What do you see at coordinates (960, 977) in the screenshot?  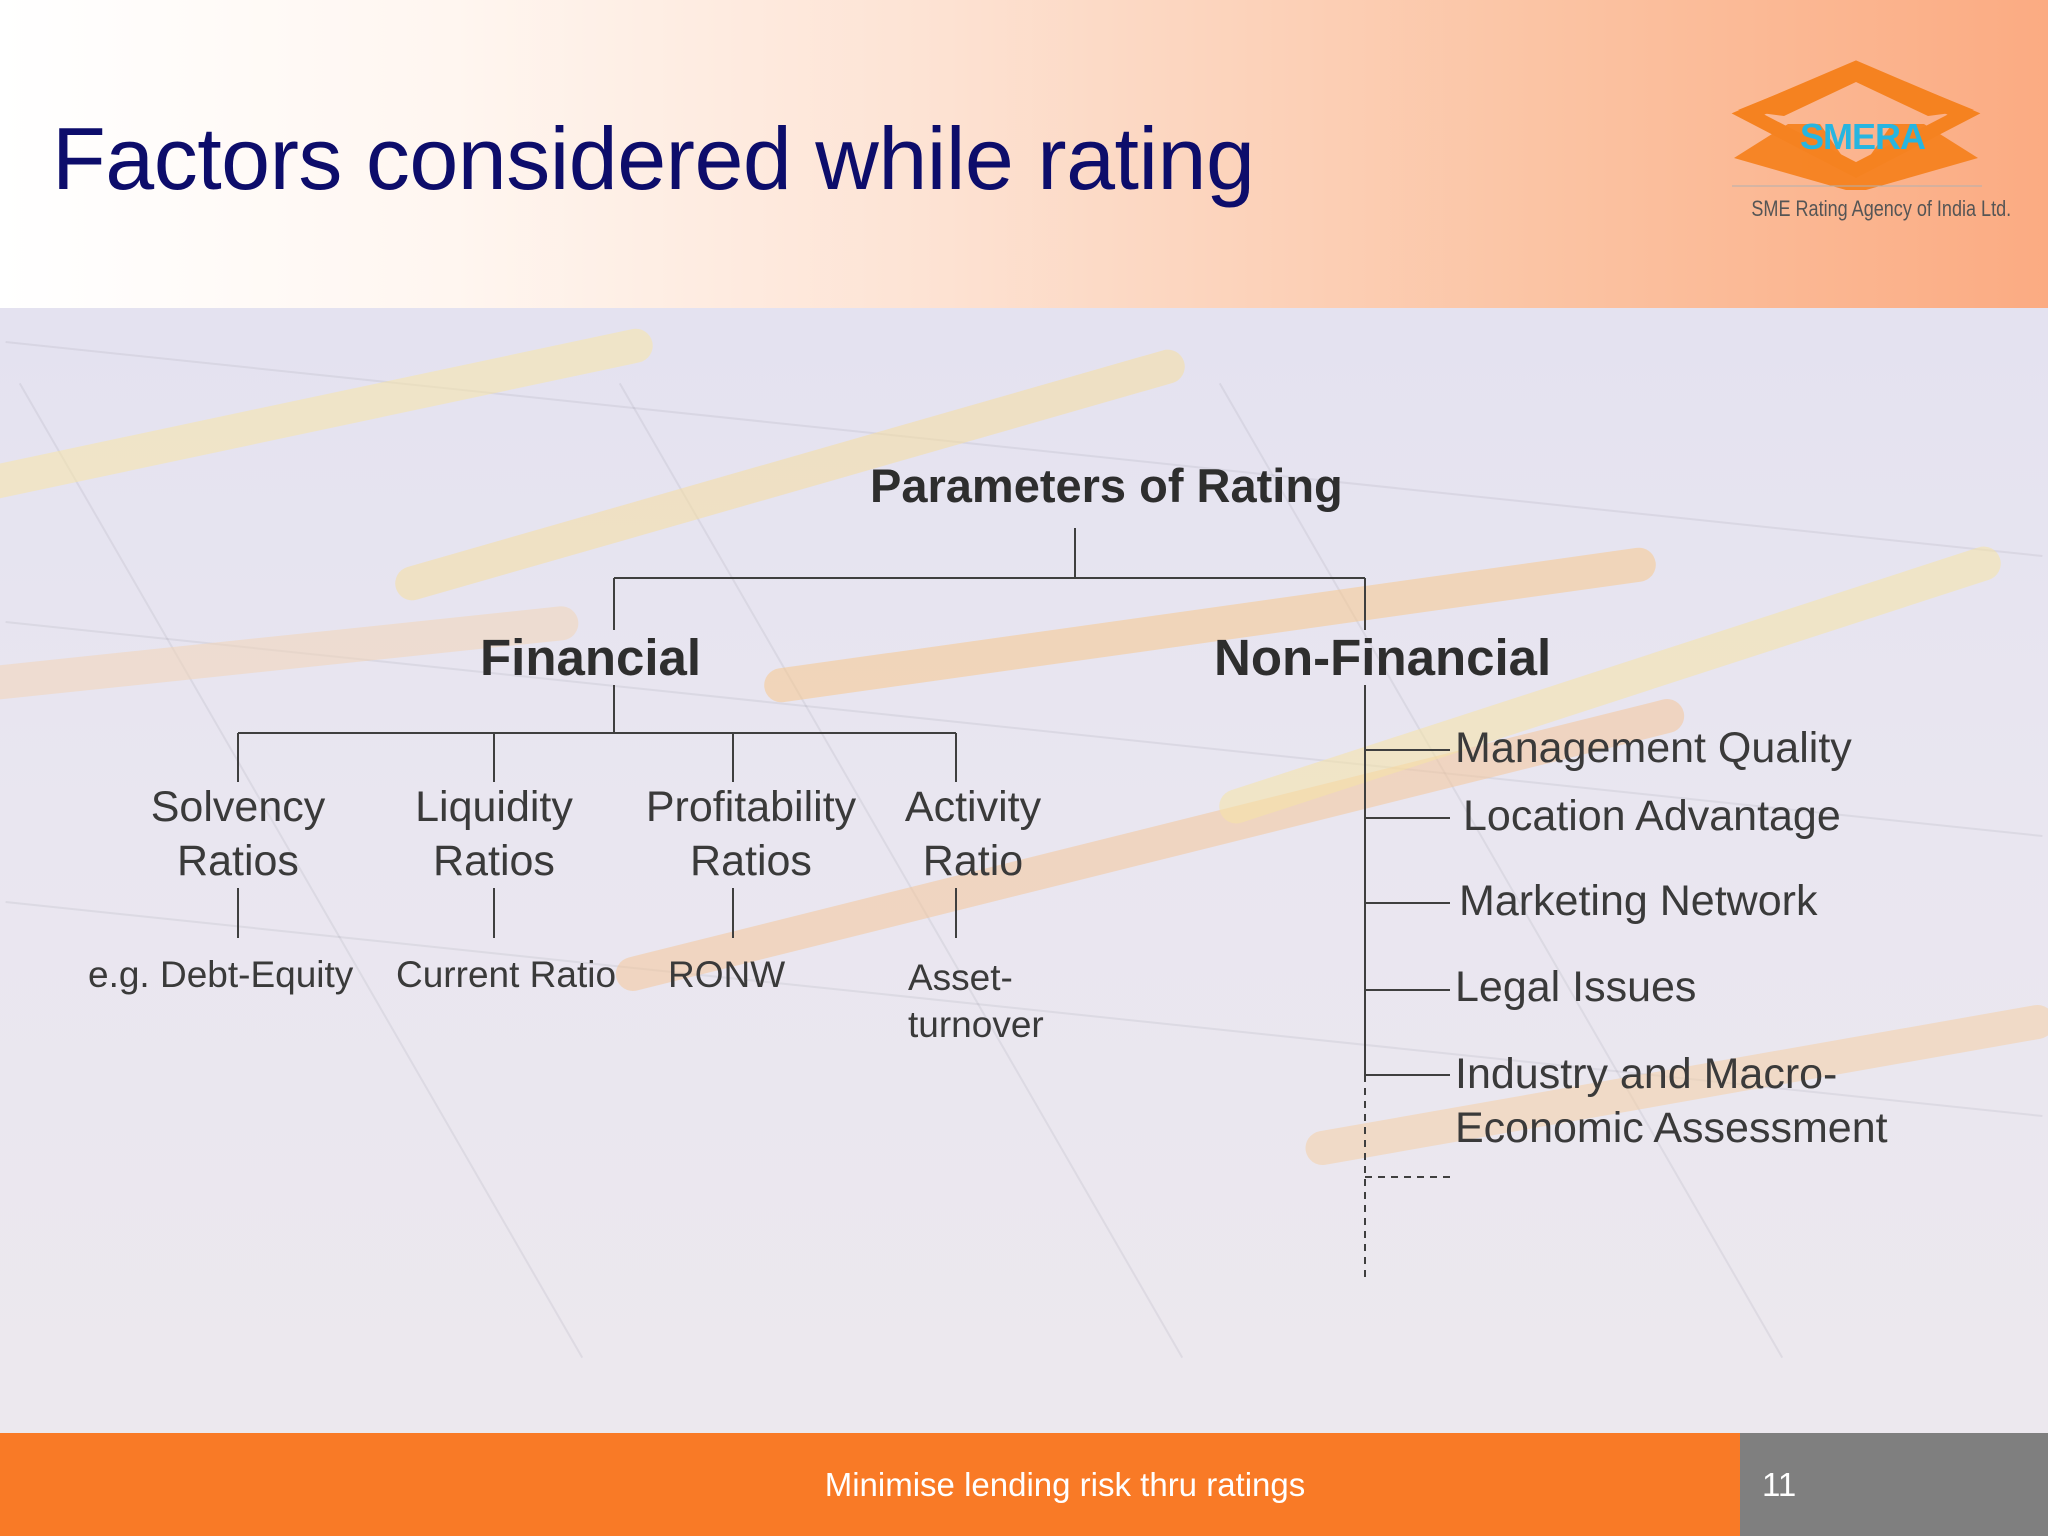 I see `asset-turnover-line1: Asset-` at bounding box center [960, 977].